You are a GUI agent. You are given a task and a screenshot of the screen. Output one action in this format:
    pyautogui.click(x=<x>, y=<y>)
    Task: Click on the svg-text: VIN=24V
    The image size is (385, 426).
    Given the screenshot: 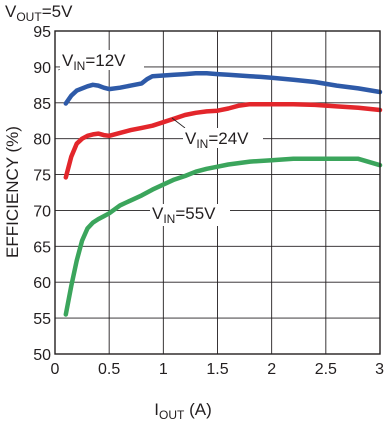 What is the action you would take?
    pyautogui.click(x=217, y=140)
    